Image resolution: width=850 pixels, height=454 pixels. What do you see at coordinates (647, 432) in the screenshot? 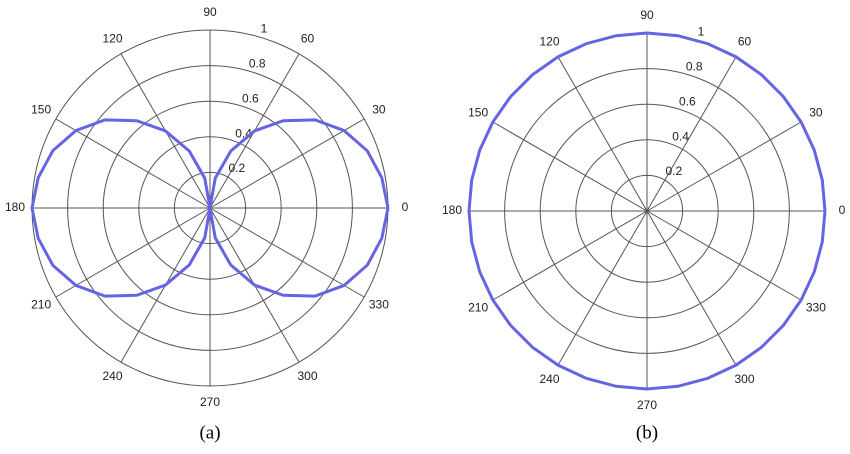
I see `caption: (b)` at bounding box center [647, 432].